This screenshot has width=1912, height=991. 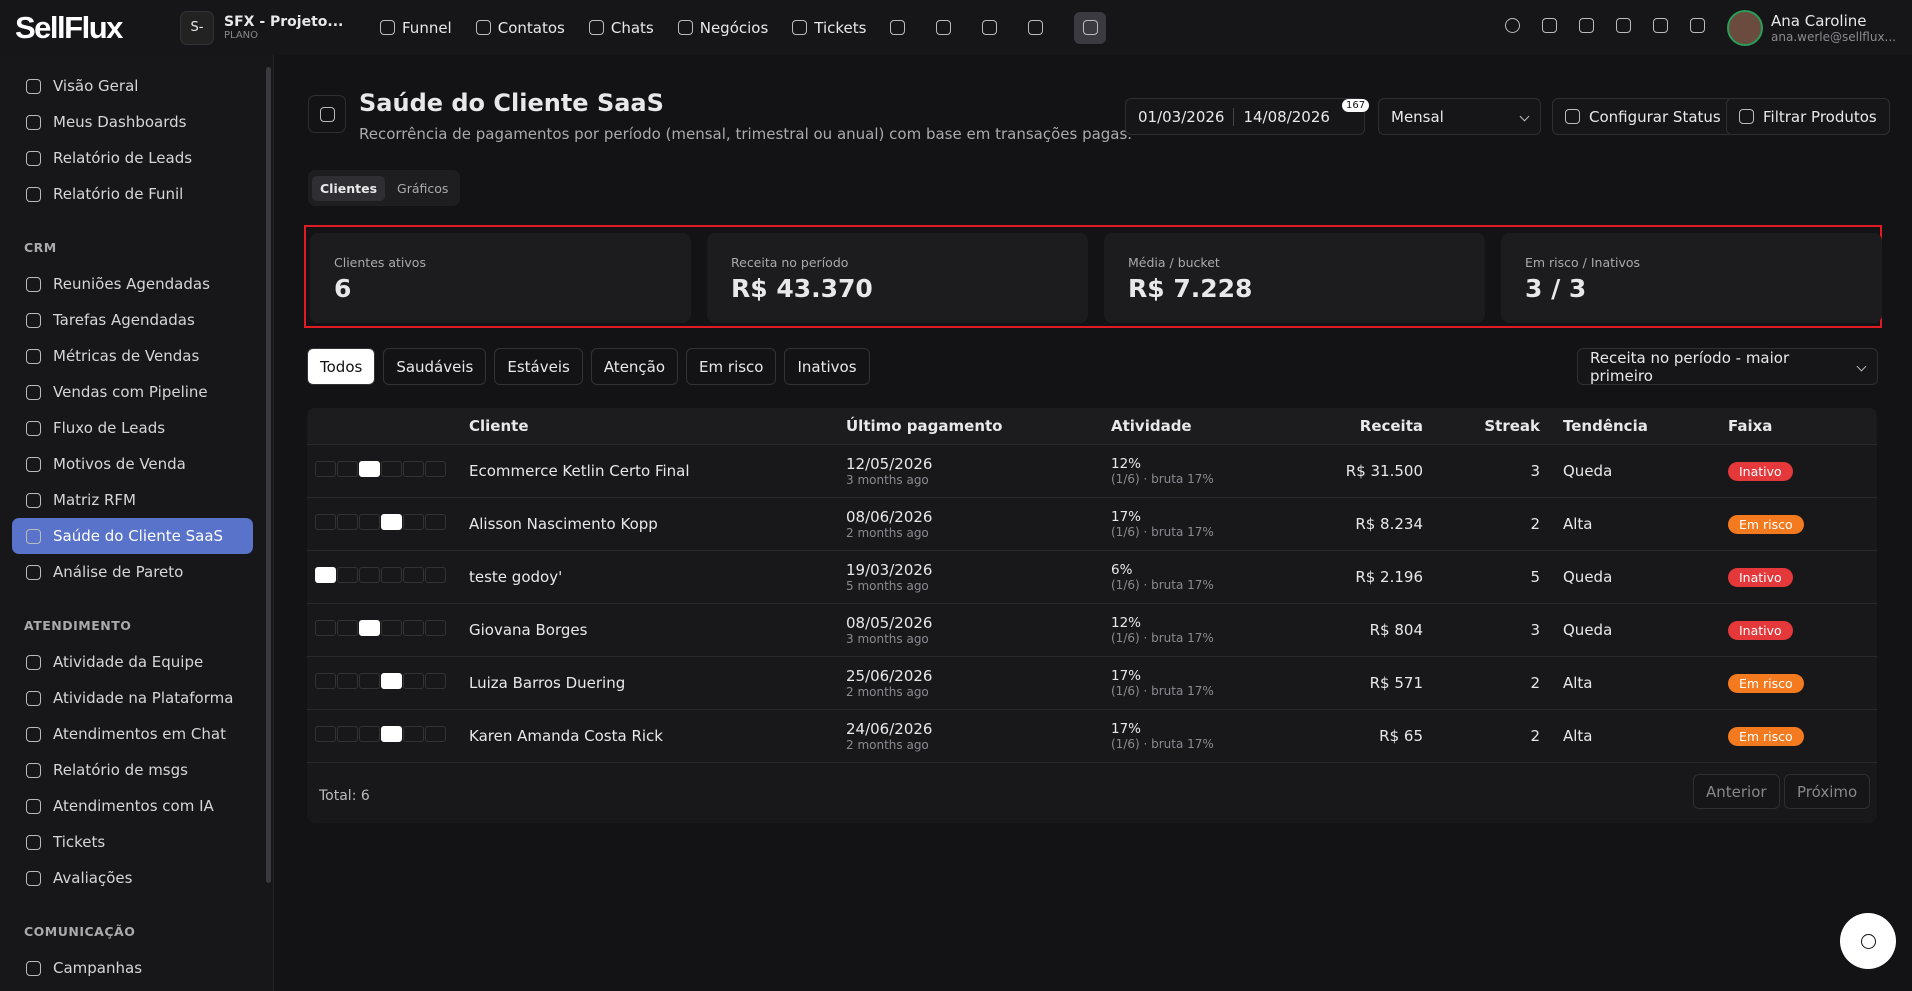 I want to click on date-sep, so click(x=1234, y=116).